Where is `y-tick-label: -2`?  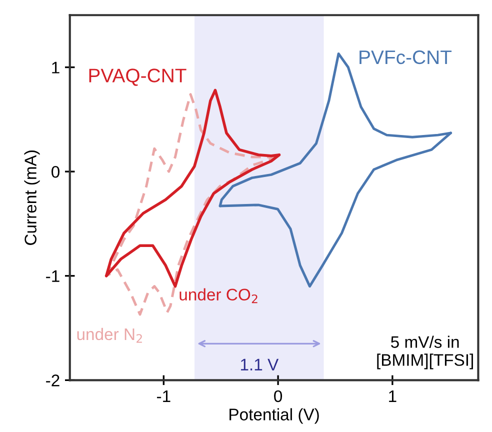
y-tick-label: -2 is located at coordinates (53, 380).